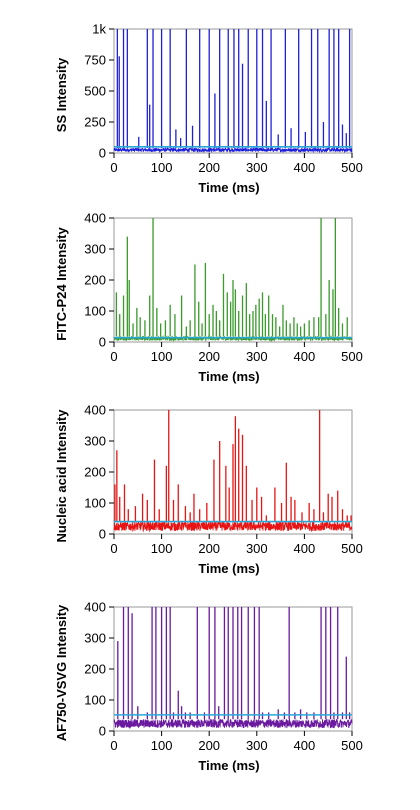  I want to click on y-tick-label: 500, so click(95, 91).